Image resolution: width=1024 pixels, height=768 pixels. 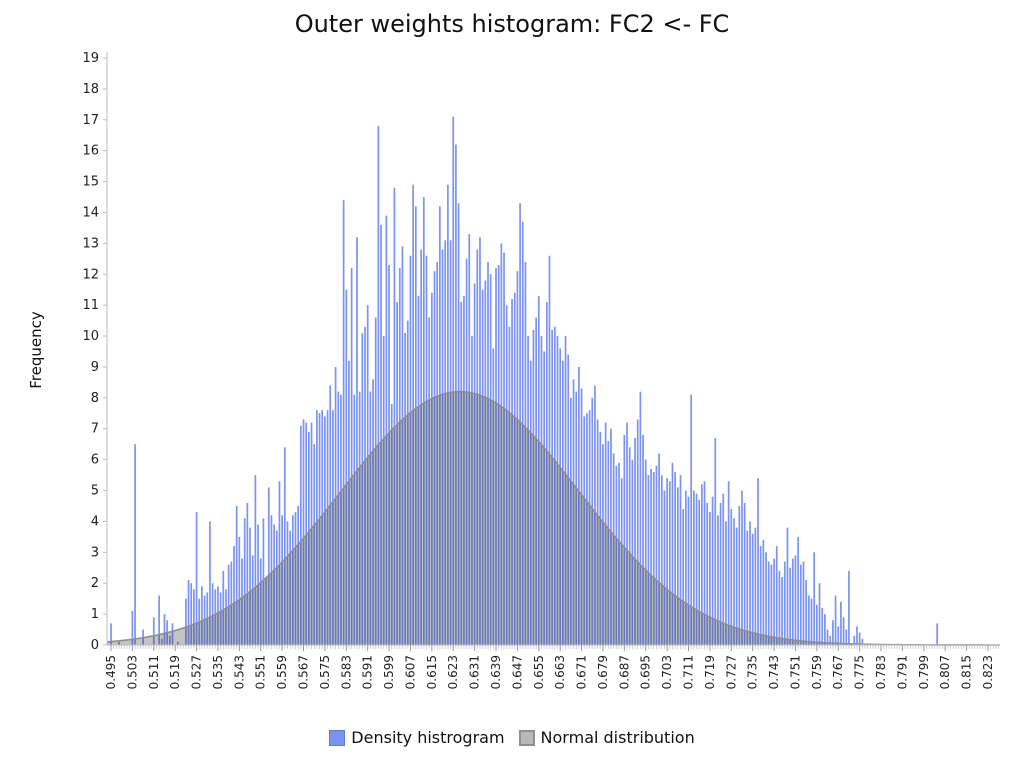 What do you see at coordinates (95, 521) in the screenshot?
I see `y-tick-label: 4` at bounding box center [95, 521].